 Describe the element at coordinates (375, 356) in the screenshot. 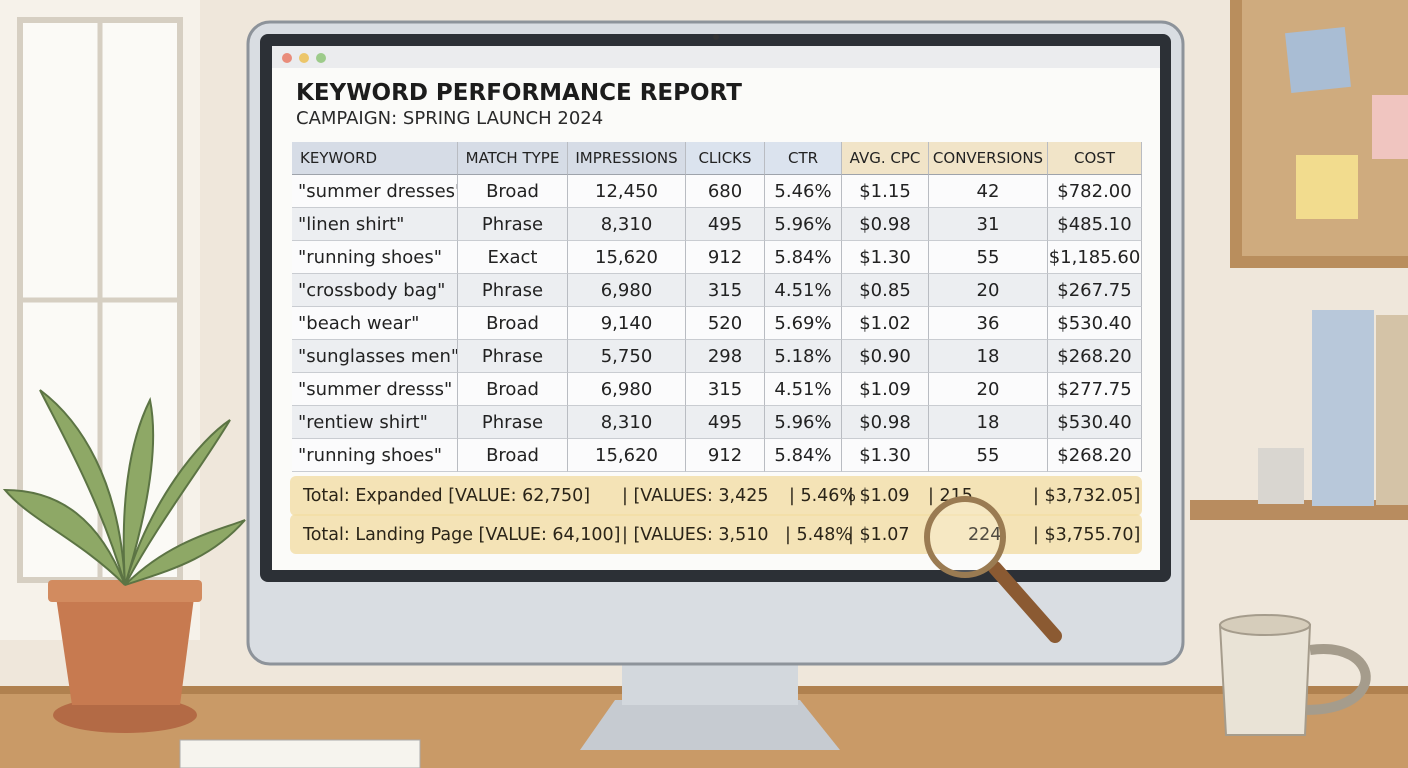

I see `table-cell: "sunglasses men"` at that location.